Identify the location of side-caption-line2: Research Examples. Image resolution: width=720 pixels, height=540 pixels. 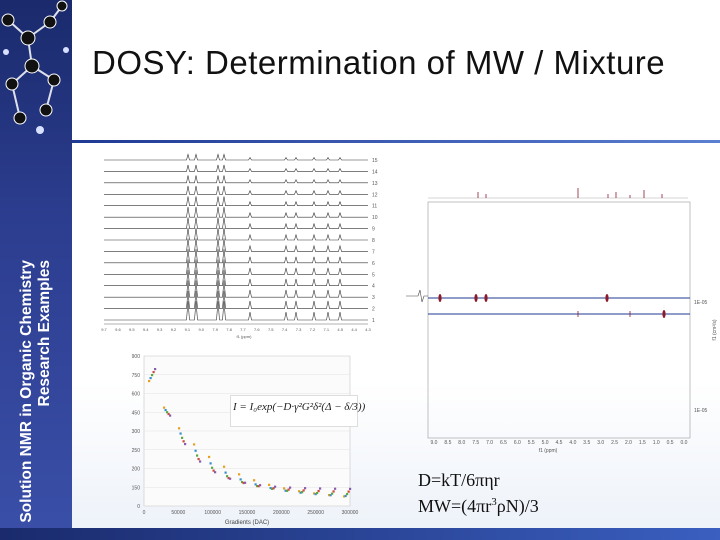
(44, 333).